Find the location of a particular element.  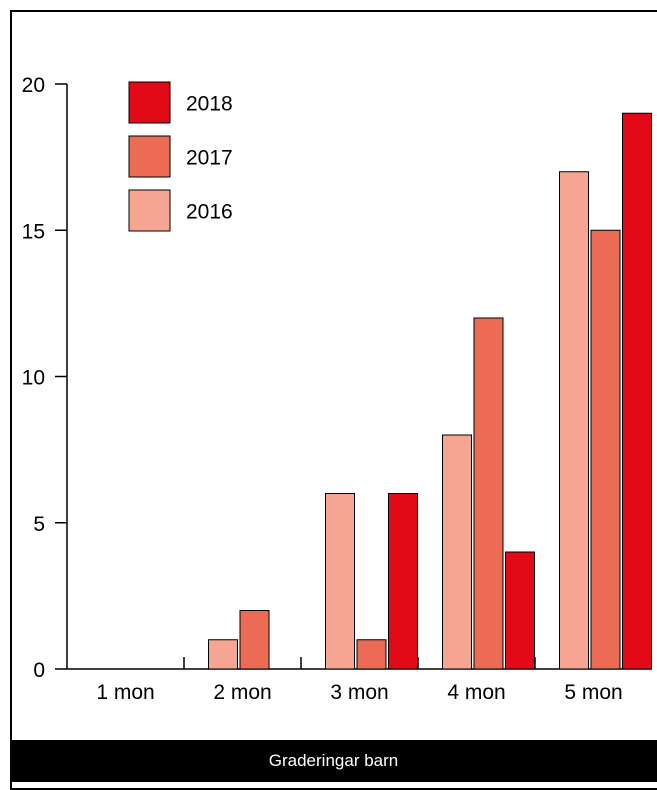

bar-2016-2-mon is located at coordinates (223, 654).